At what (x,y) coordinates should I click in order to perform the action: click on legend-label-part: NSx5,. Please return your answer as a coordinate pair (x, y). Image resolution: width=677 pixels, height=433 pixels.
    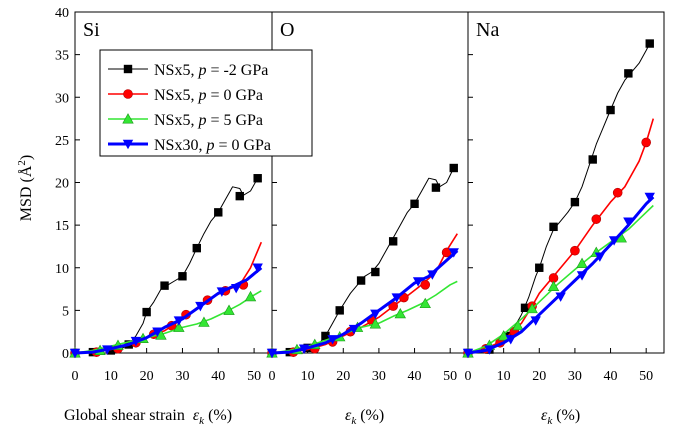
    Looking at the image, I should click on (176, 95).